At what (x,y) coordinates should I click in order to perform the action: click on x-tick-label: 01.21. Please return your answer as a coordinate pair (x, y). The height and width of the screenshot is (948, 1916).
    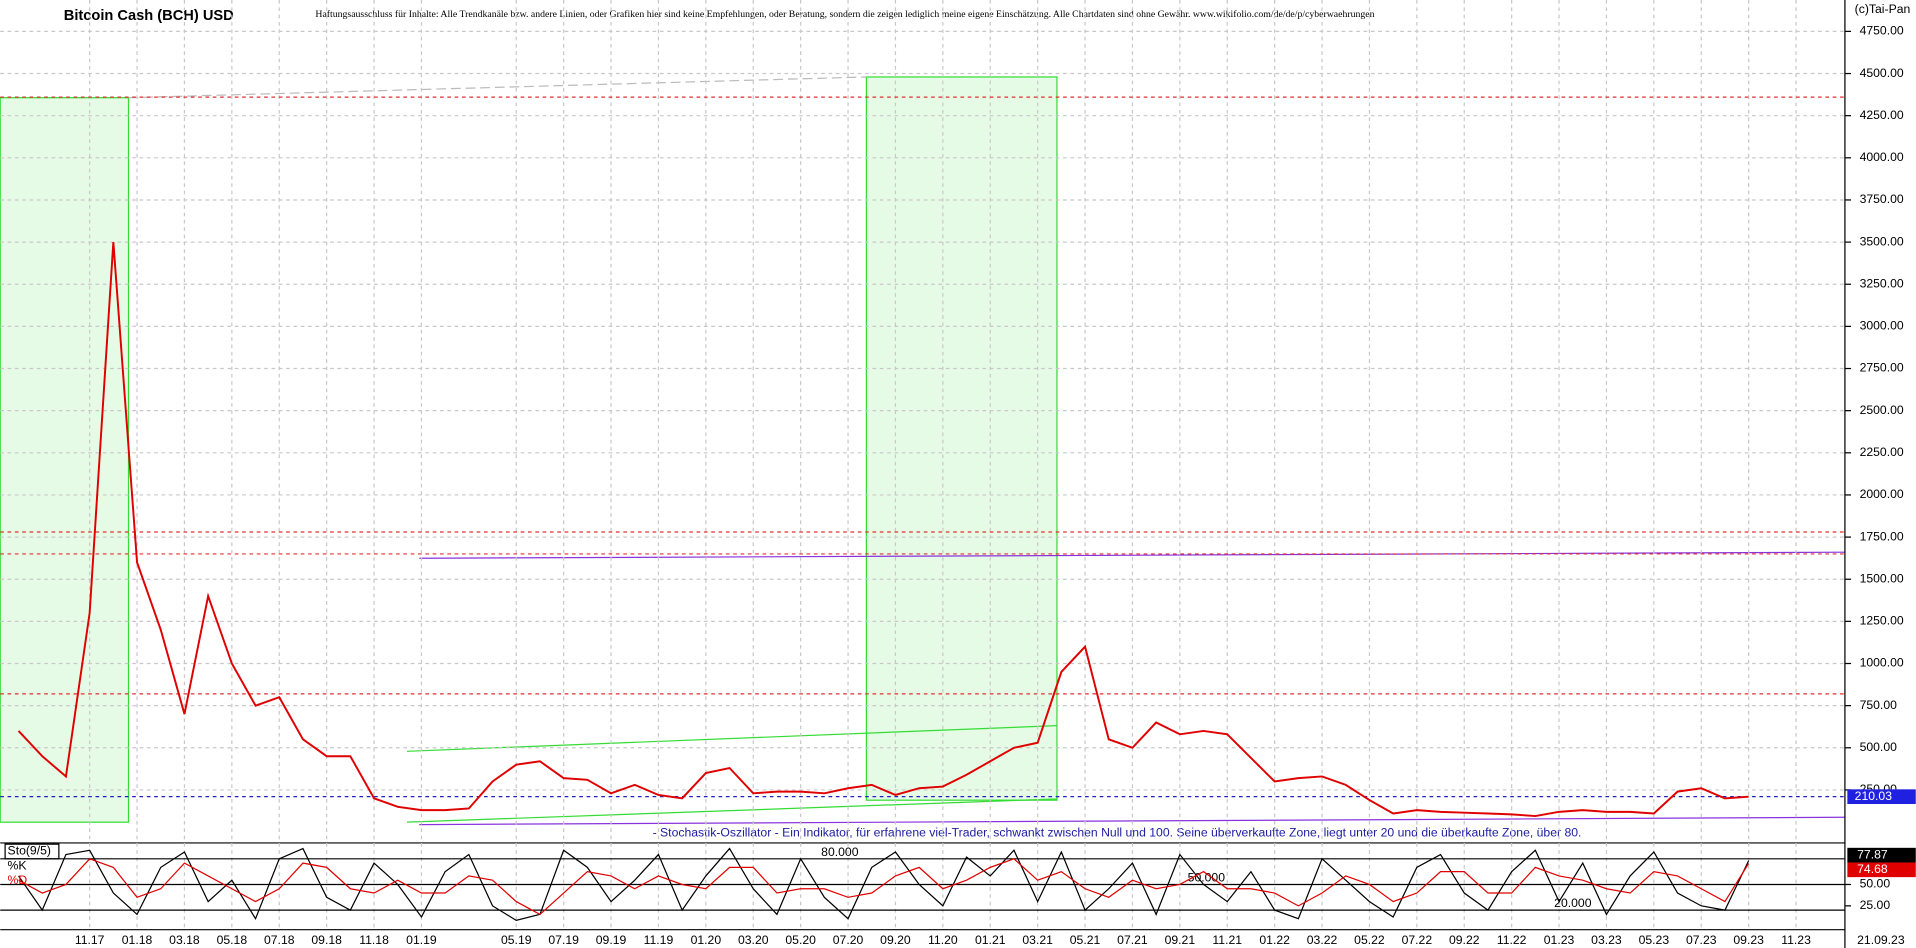
    Looking at the image, I should click on (990, 940).